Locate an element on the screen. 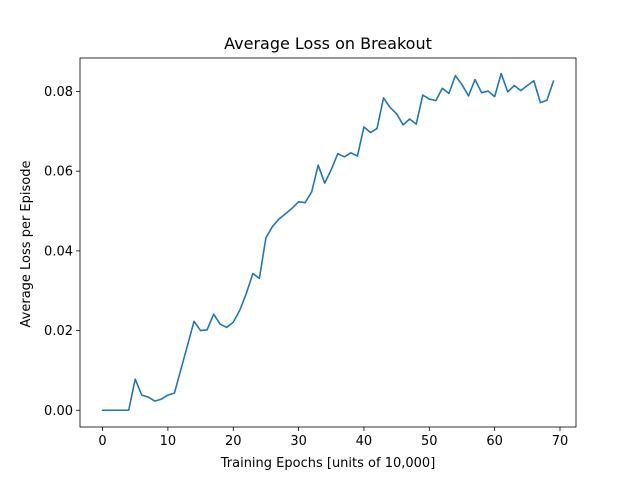 This screenshot has width=640, height=480. x-tick-label: 10 is located at coordinates (168, 441).